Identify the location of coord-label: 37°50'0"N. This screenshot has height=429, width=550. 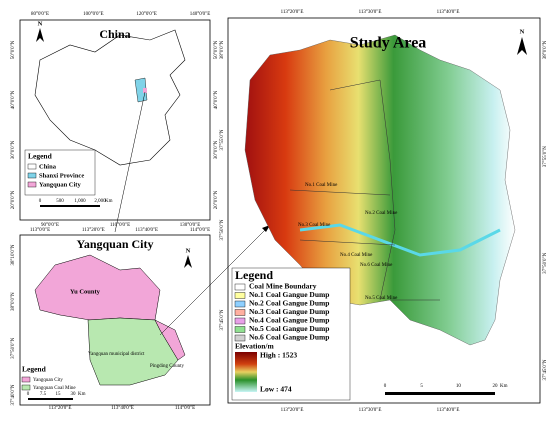
(222, 229).